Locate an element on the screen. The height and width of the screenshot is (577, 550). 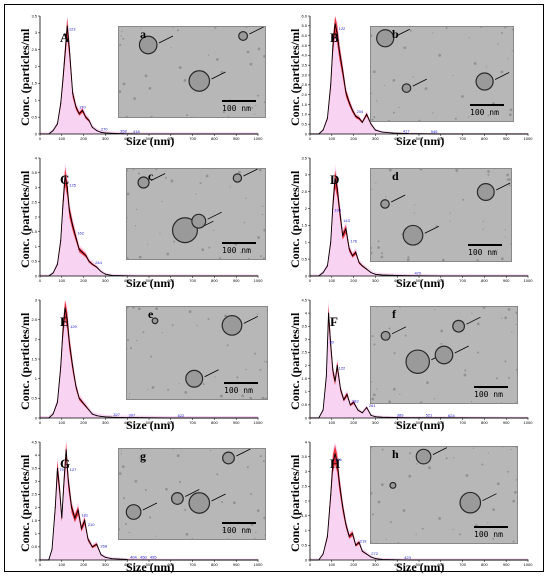
y-tick-label: 0 is located at coordinates (36, 133).